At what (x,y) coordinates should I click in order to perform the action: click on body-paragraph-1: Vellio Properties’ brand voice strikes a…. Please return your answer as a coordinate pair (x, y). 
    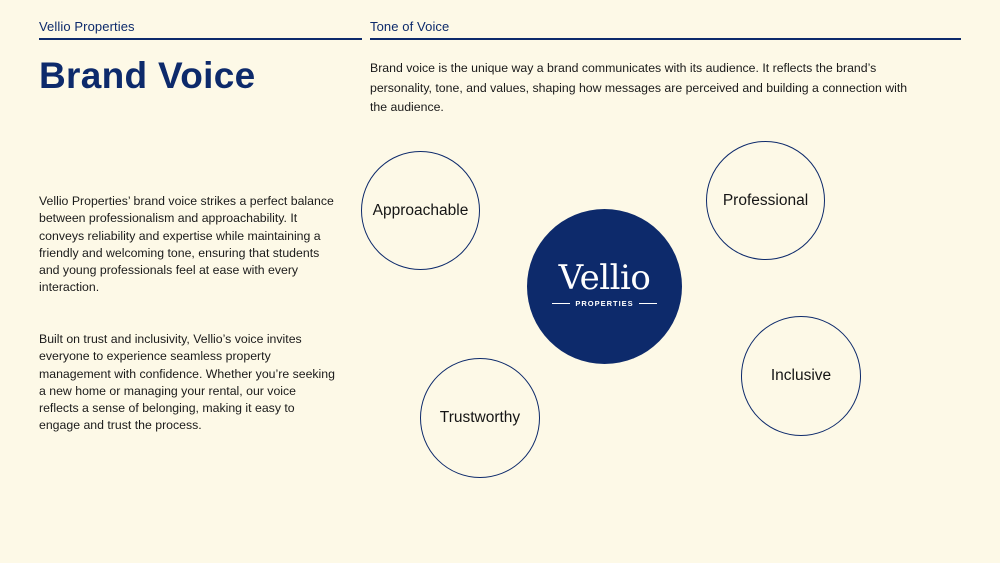
    Looking at the image, I should click on (186, 244).